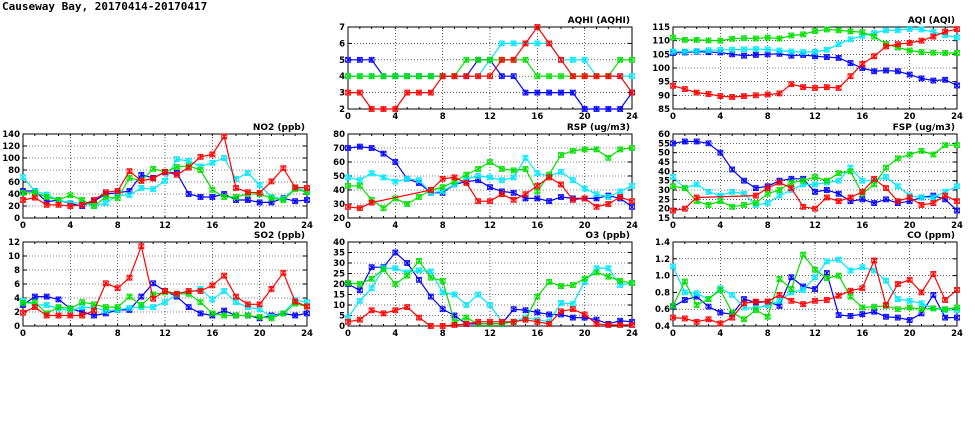  Describe the element at coordinates (14, 243) in the screenshot. I see `y-tick-label: 12` at that location.